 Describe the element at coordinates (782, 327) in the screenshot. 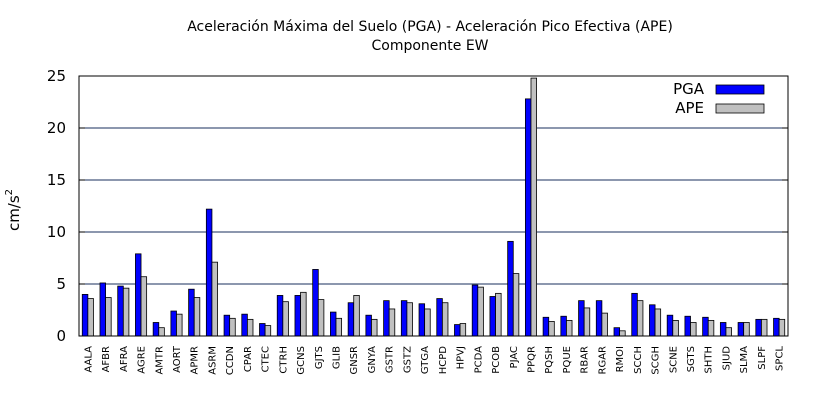

I see `bar-ape-spcl` at that location.